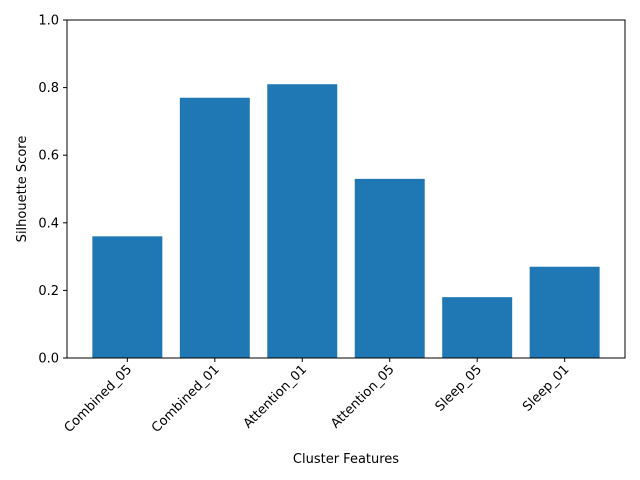 The width and height of the screenshot is (640, 480). Describe the element at coordinates (346, 459) in the screenshot. I see `x-axis-label: Cluster Features` at that location.